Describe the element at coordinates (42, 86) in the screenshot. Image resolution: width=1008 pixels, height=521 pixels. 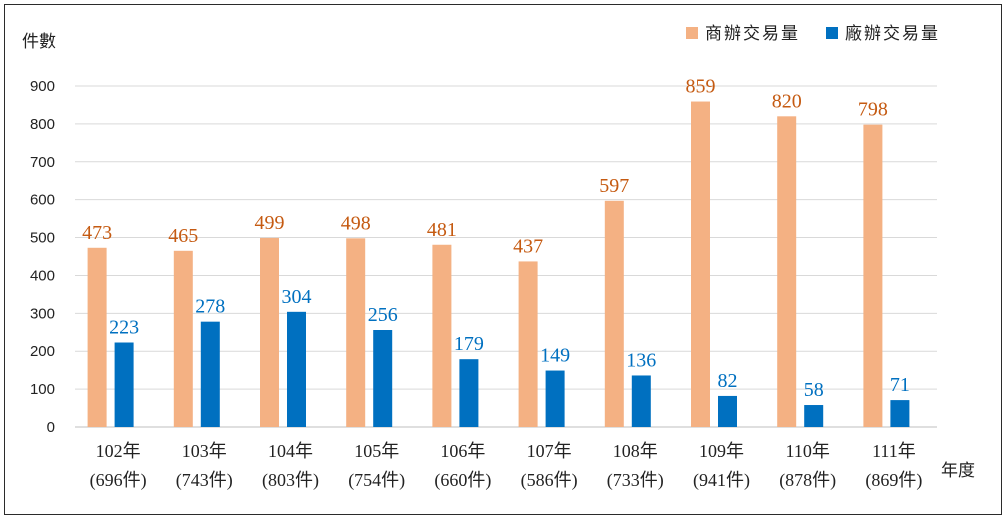
I see `y-tick-label: 900` at that location.